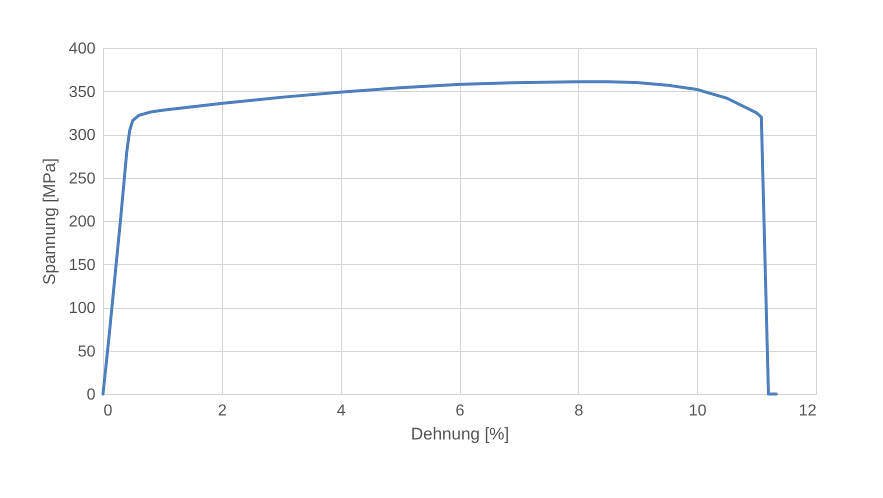 The height and width of the screenshot is (498, 883). I want to click on y-tick-label: 400, so click(82, 49).